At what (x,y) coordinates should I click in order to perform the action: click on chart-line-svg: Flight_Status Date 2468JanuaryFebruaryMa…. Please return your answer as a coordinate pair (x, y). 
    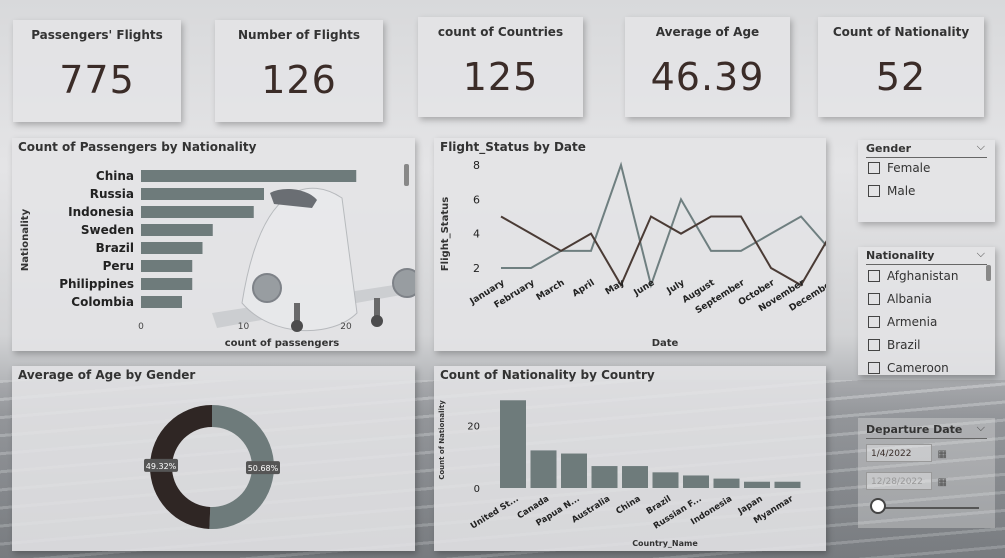
    Looking at the image, I should click on (633, 254).